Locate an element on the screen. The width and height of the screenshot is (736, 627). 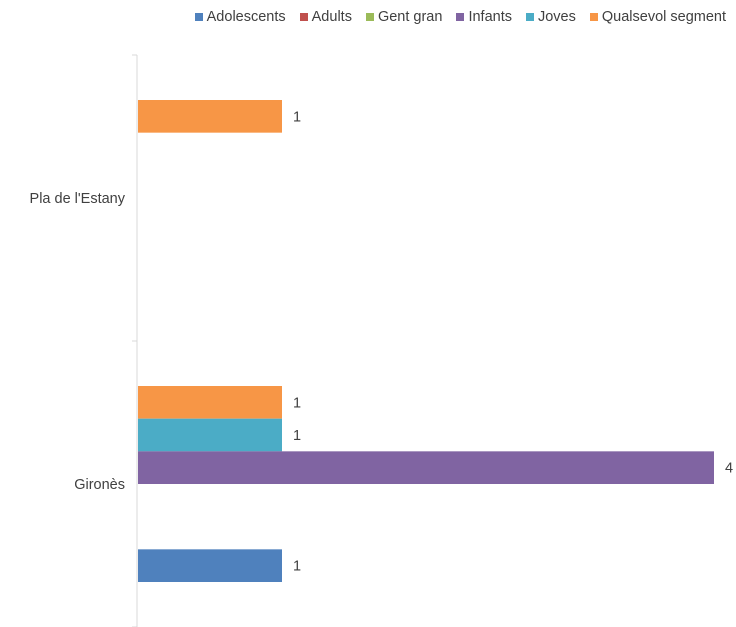
data-label-girones-qualsevol-segment: 1 is located at coordinates (297, 403).